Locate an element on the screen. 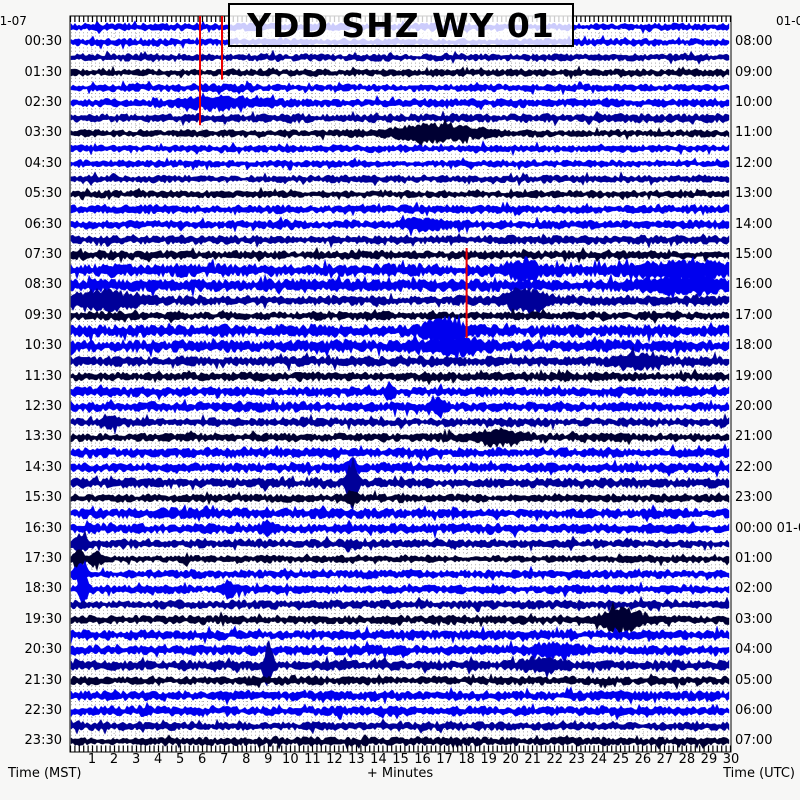 This screenshot has width=800, height=800. axis-caption-mst: Time (MST) is located at coordinates (45, 773).